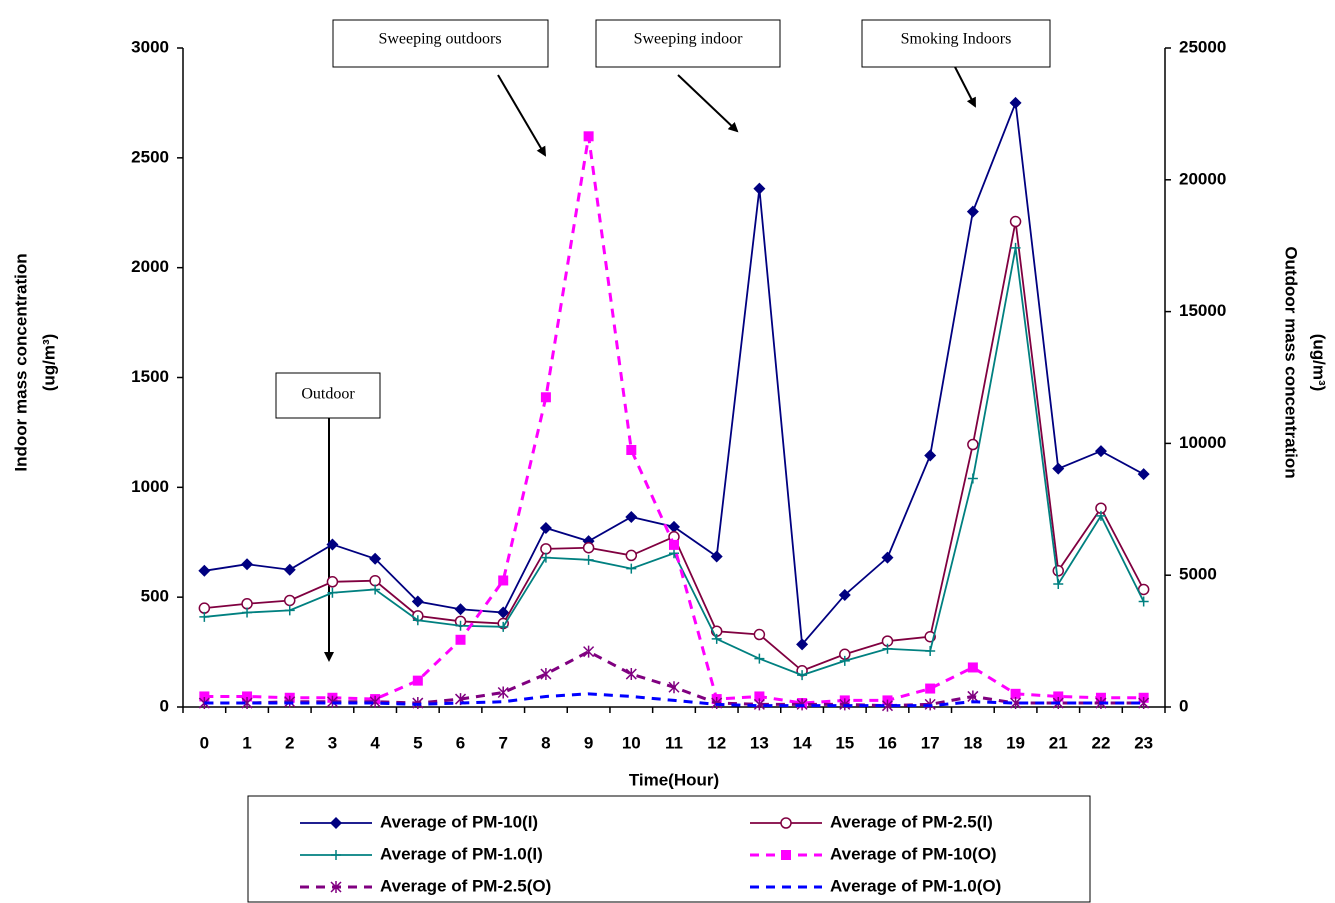 The width and height of the screenshot is (1335, 903). I want to click on x-tick-label: 9, so click(588, 742).